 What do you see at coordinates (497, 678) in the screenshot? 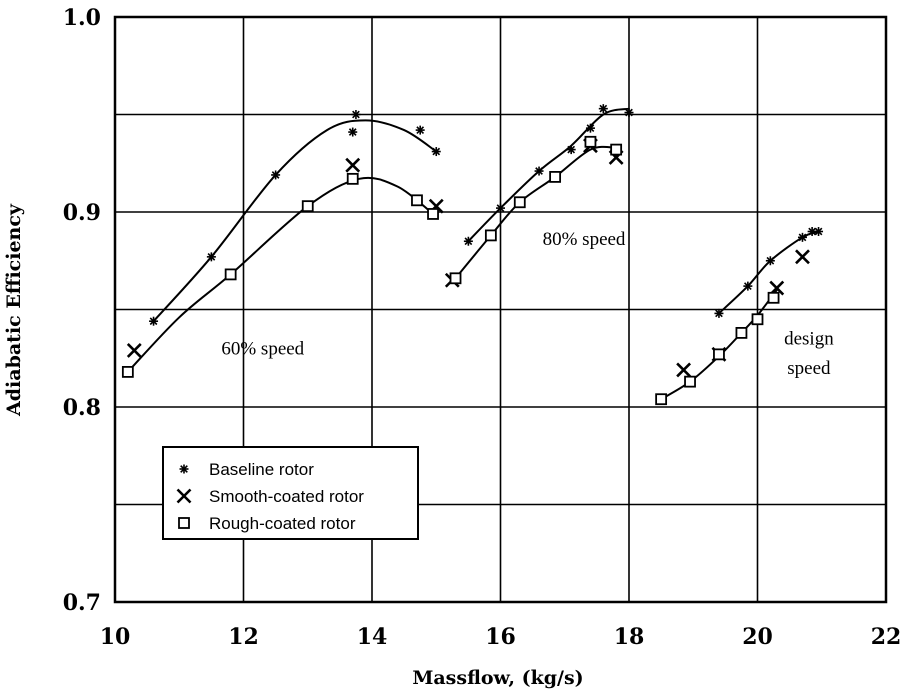
I see `x-axis-title: Massflow, (kg/s)` at bounding box center [497, 678].